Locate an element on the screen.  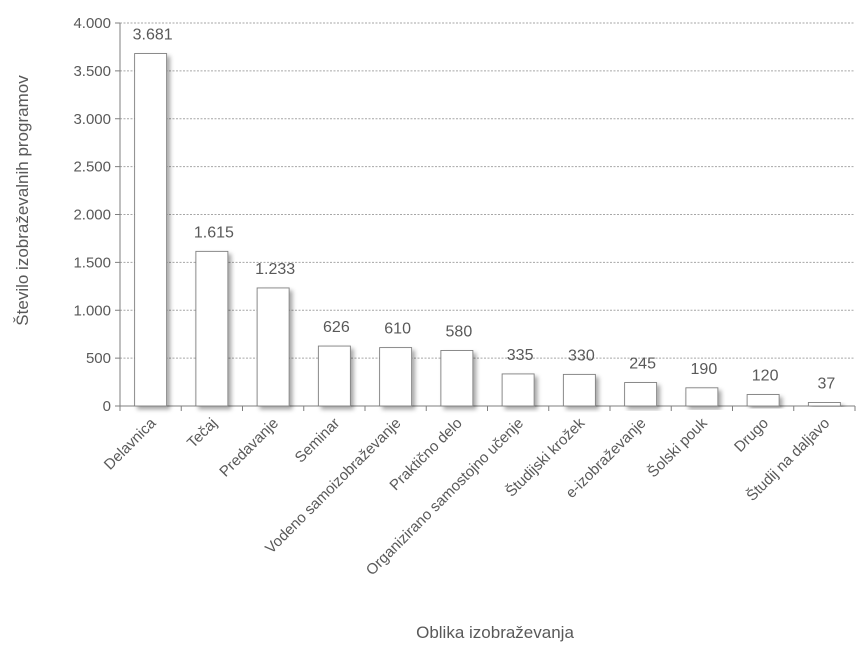
data-label: 330 is located at coordinates (581, 355).